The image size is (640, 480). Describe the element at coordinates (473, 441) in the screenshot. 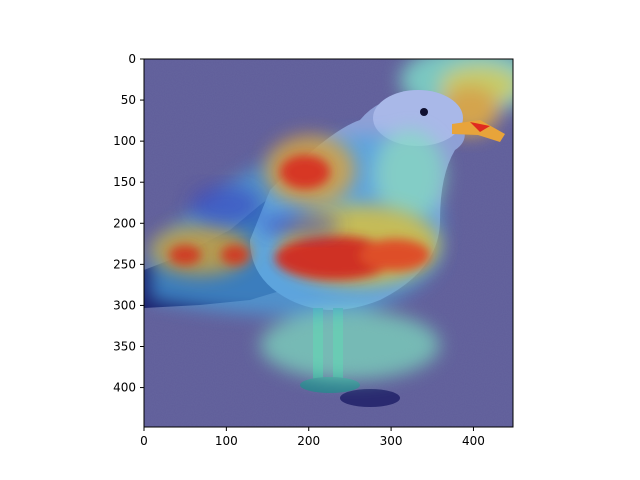

I see `x-tick-label: 400` at that location.